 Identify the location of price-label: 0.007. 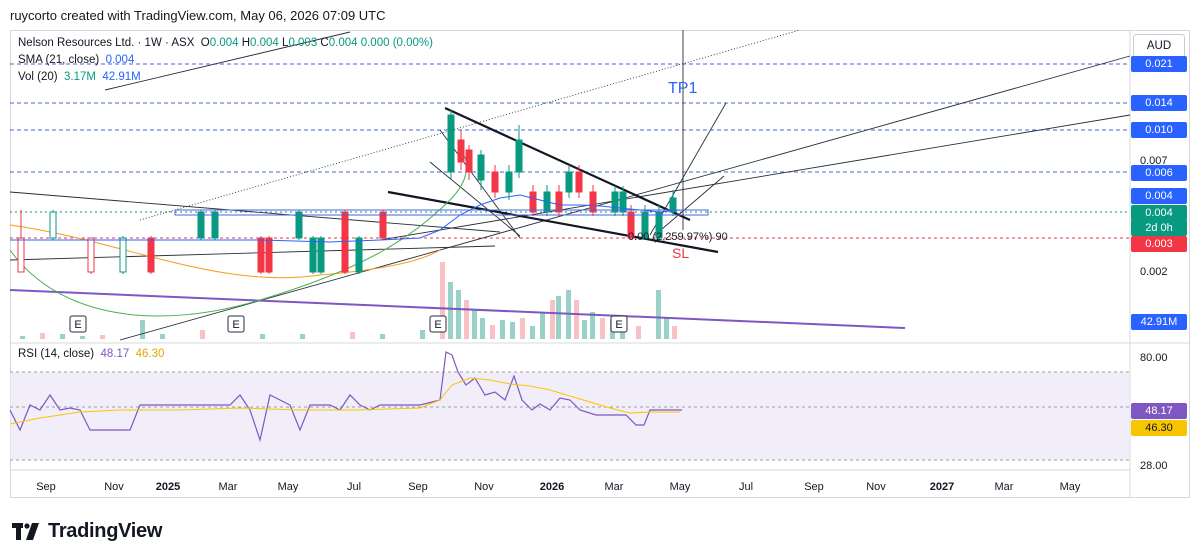
(1154, 161).